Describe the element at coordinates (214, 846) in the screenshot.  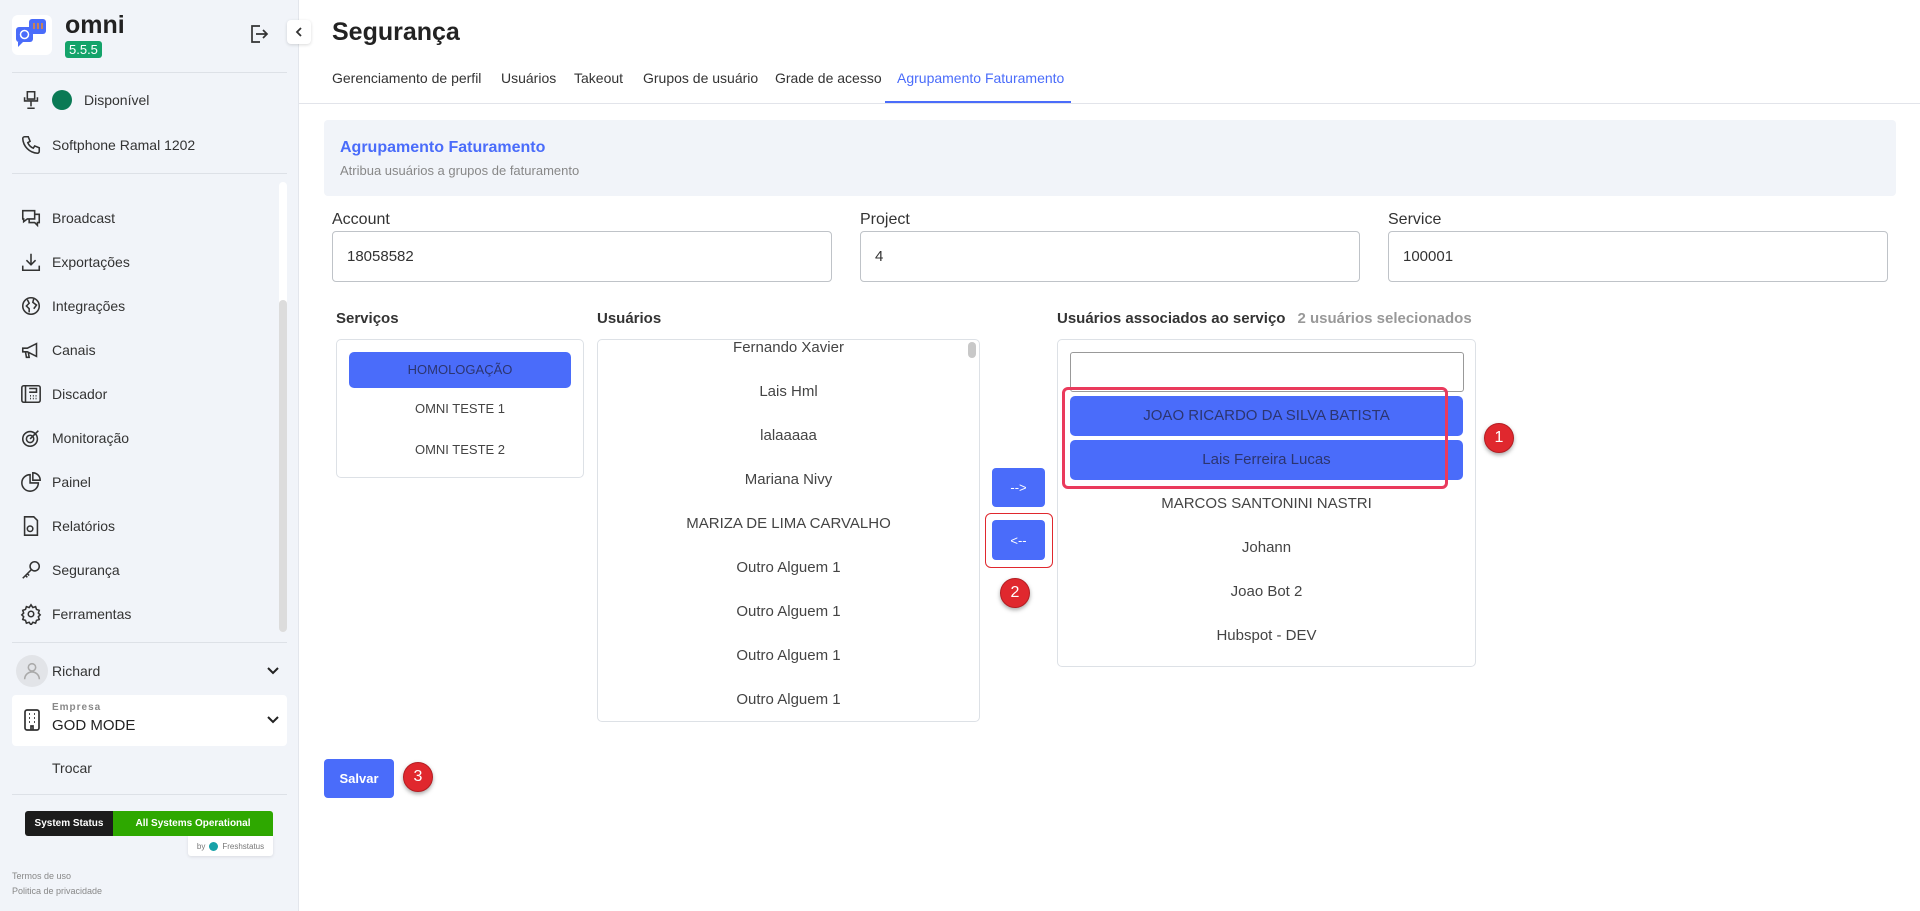
I see `freshstatus-logo-icon` at that location.